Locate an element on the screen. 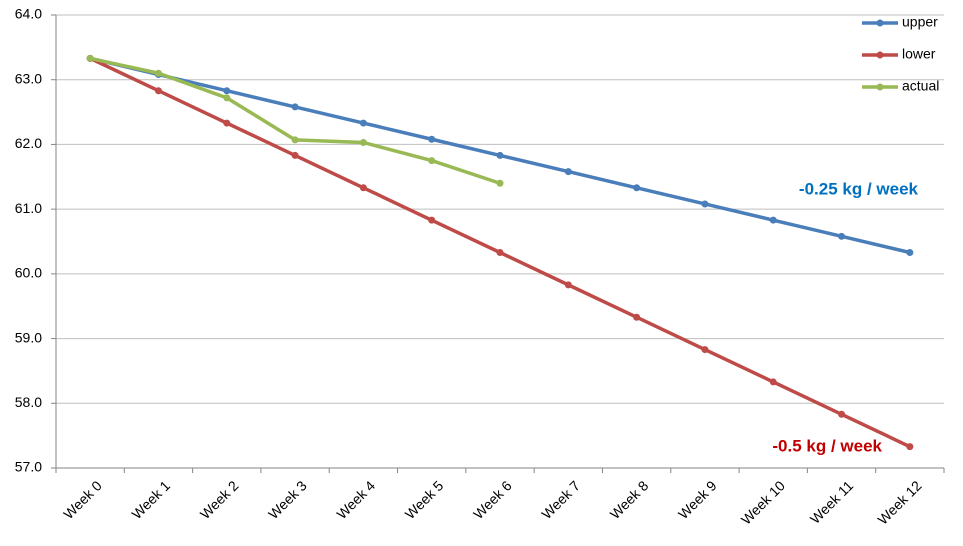  annotation: -0.5 kg / week is located at coordinates (827, 445).